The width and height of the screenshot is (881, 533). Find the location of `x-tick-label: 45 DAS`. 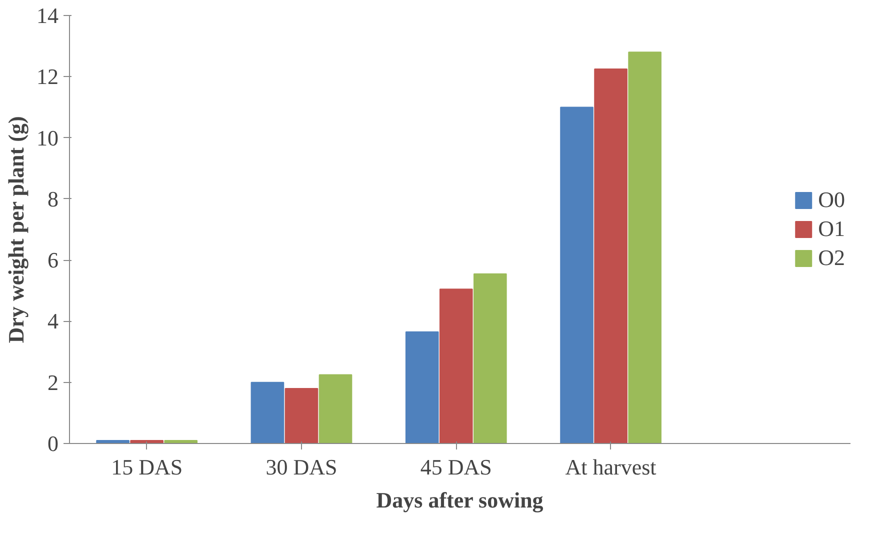

x-tick-label: 45 DAS is located at coordinates (456, 467).